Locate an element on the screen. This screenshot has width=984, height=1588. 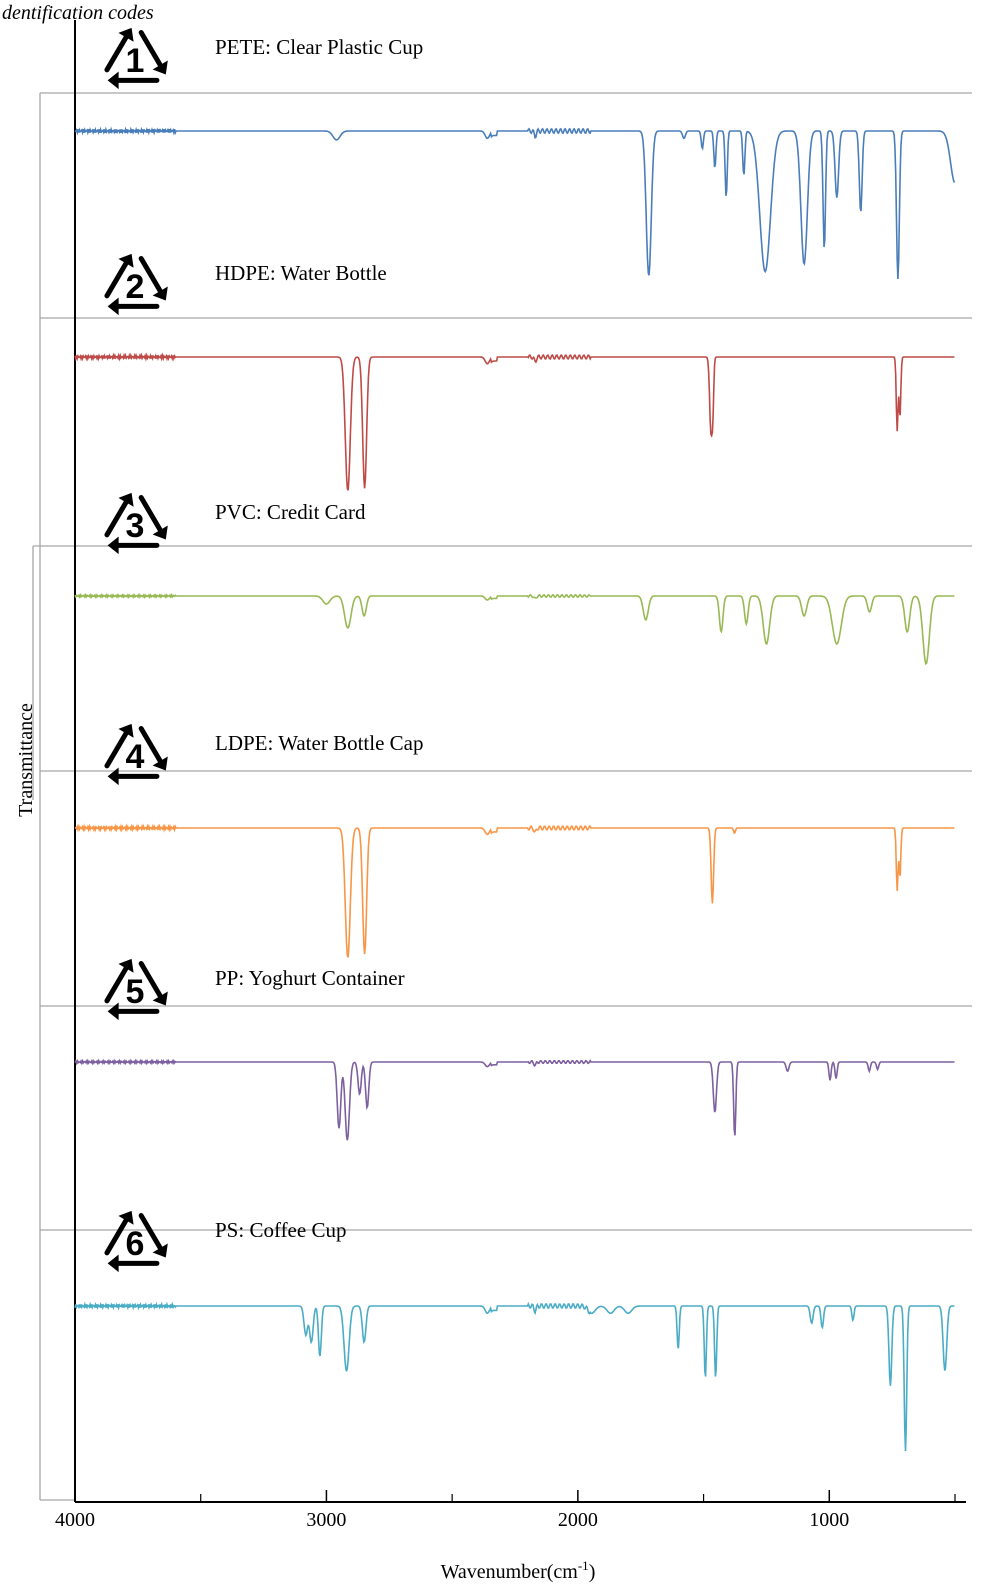
sample-label: PVC: Credit Card is located at coordinates (290, 512).